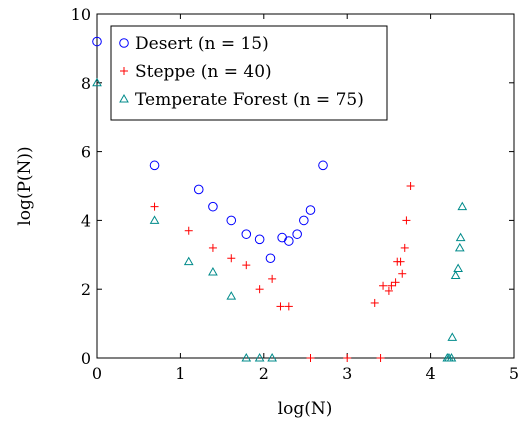 This screenshot has height=424, width=526. What do you see at coordinates (202, 44) in the screenshot?
I see `legend-label-0: Desert (n = 15)` at bounding box center [202, 44].